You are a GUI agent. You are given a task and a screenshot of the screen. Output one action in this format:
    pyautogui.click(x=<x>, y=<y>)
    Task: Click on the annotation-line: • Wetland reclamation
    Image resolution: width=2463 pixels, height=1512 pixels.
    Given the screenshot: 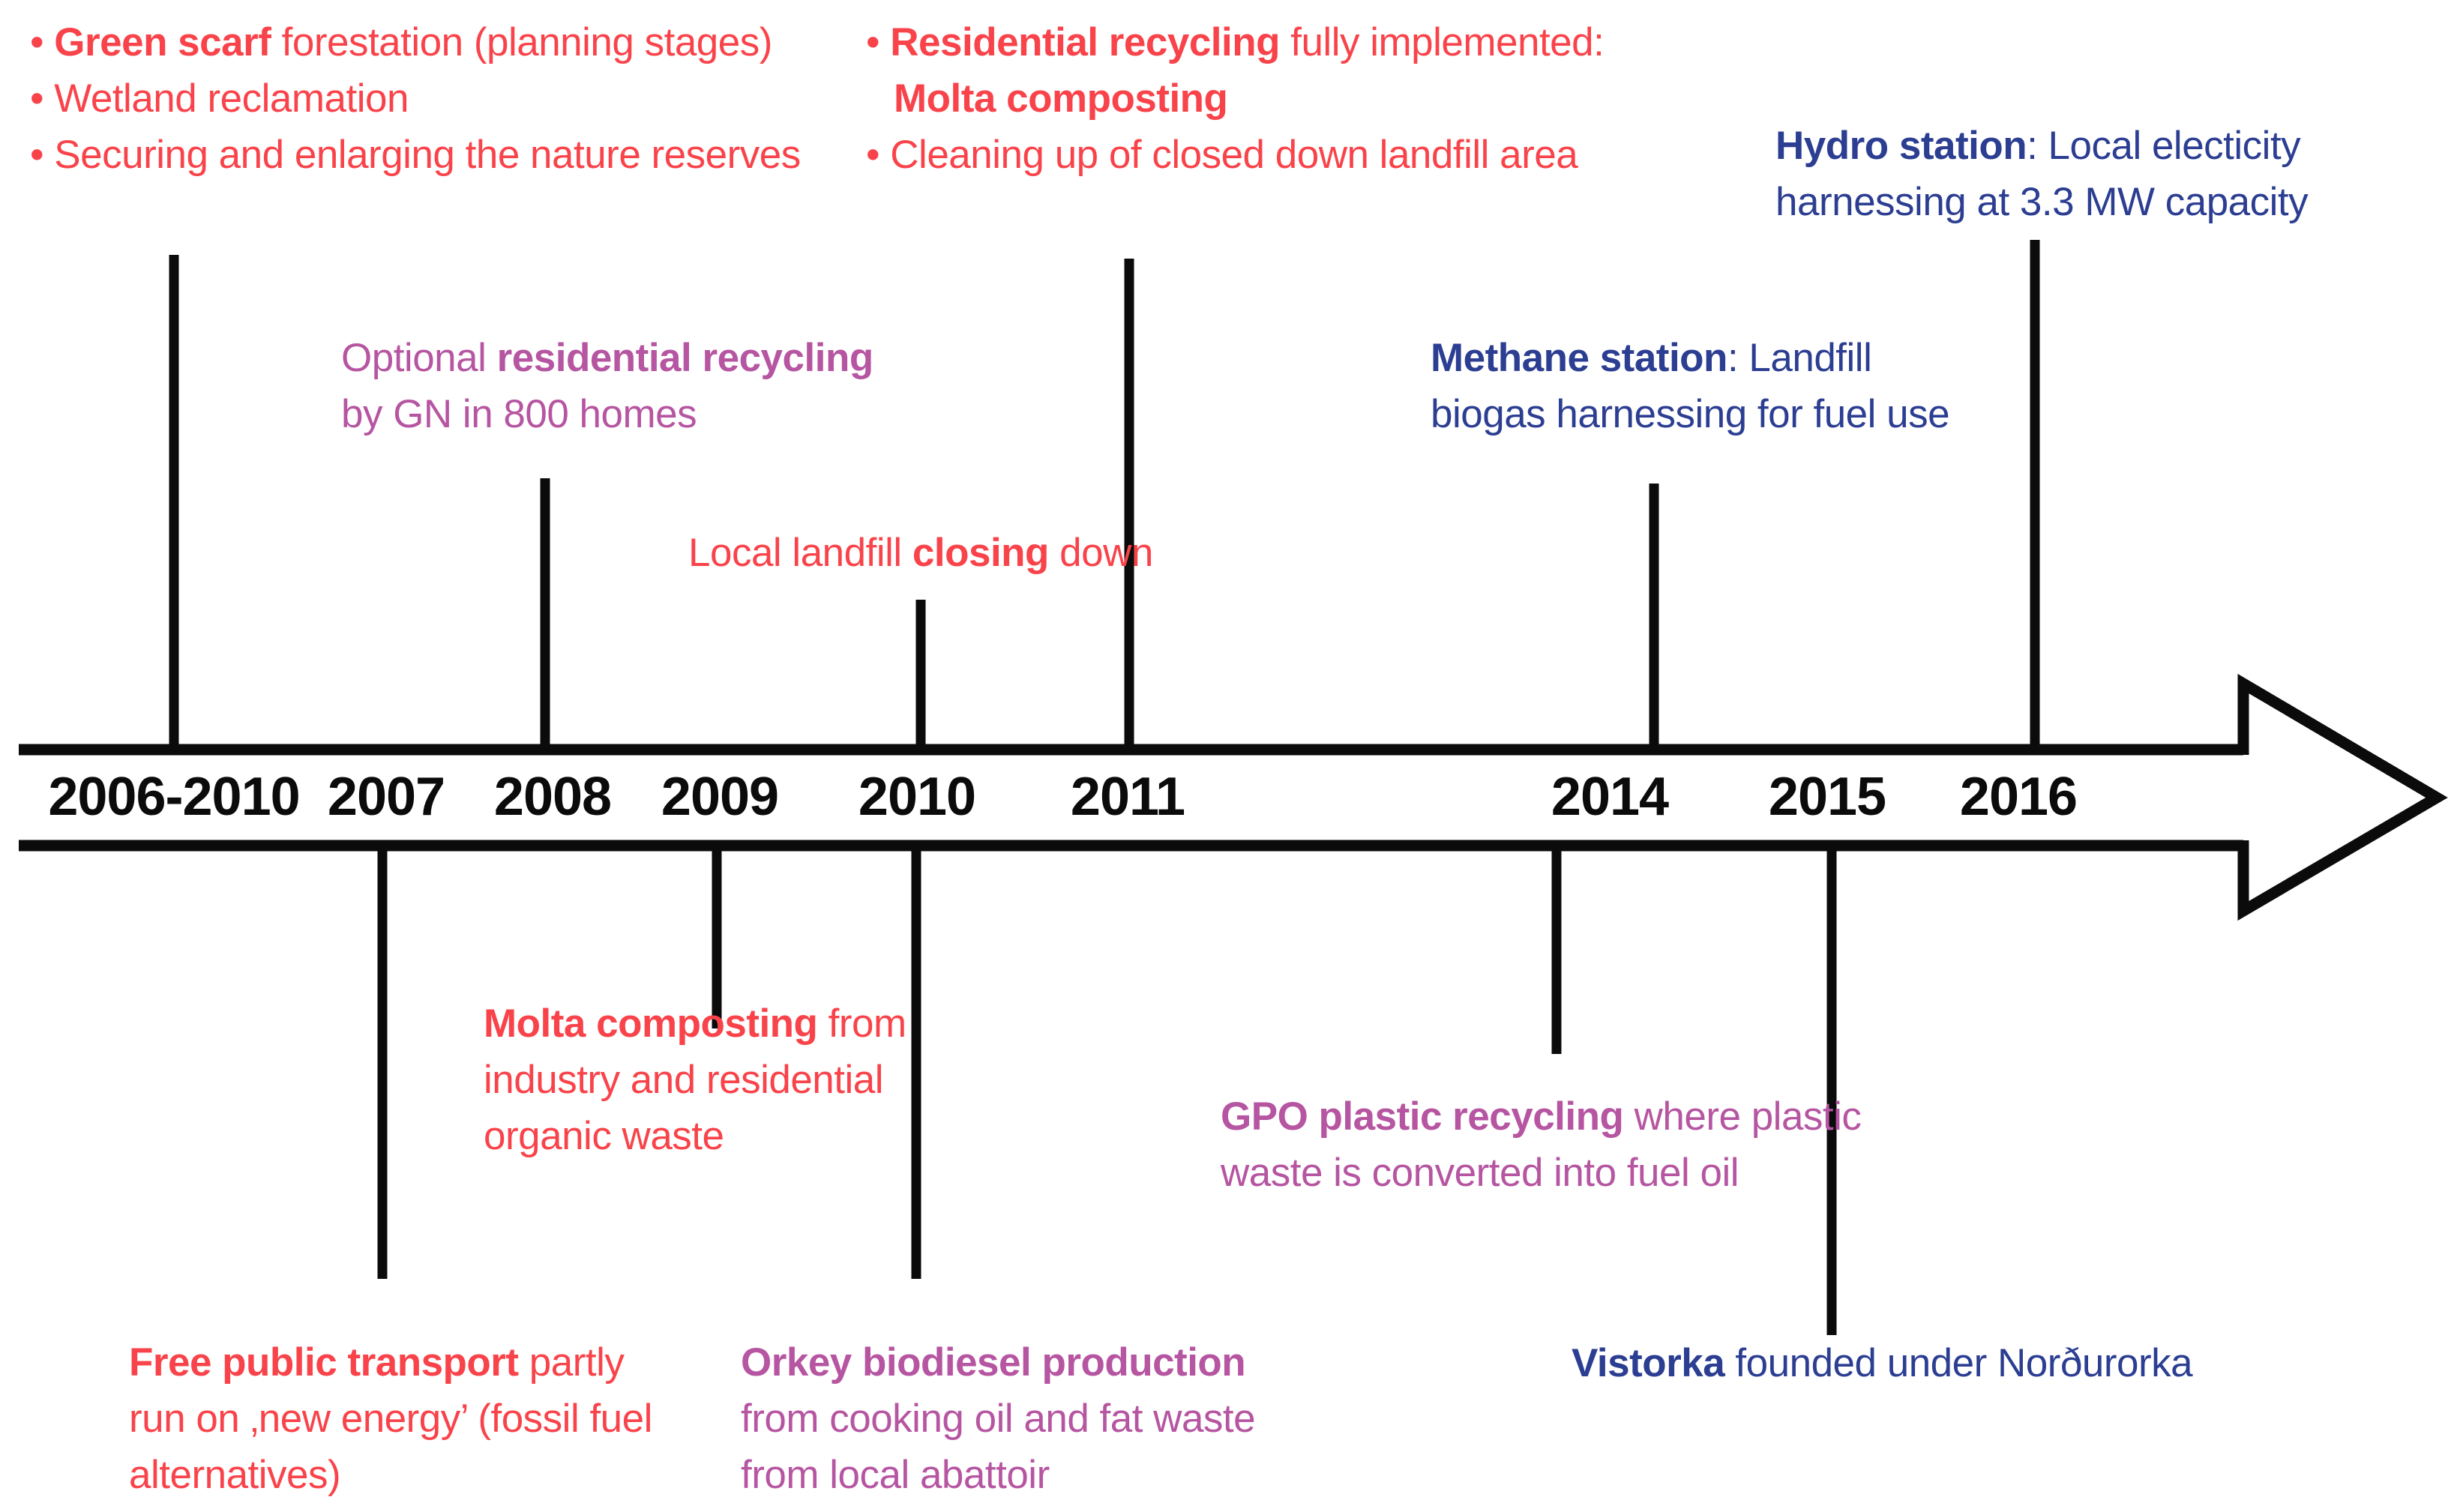 What is the action you would take?
    pyautogui.click(x=220, y=98)
    